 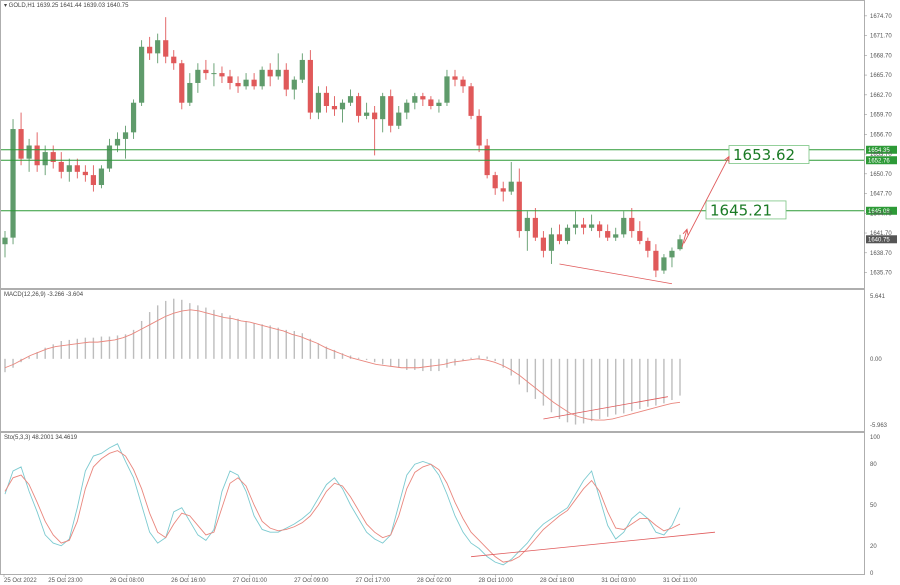 What do you see at coordinates (188, 581) in the screenshot?
I see `time-tick-label: 26 Oct 16:00` at bounding box center [188, 581].